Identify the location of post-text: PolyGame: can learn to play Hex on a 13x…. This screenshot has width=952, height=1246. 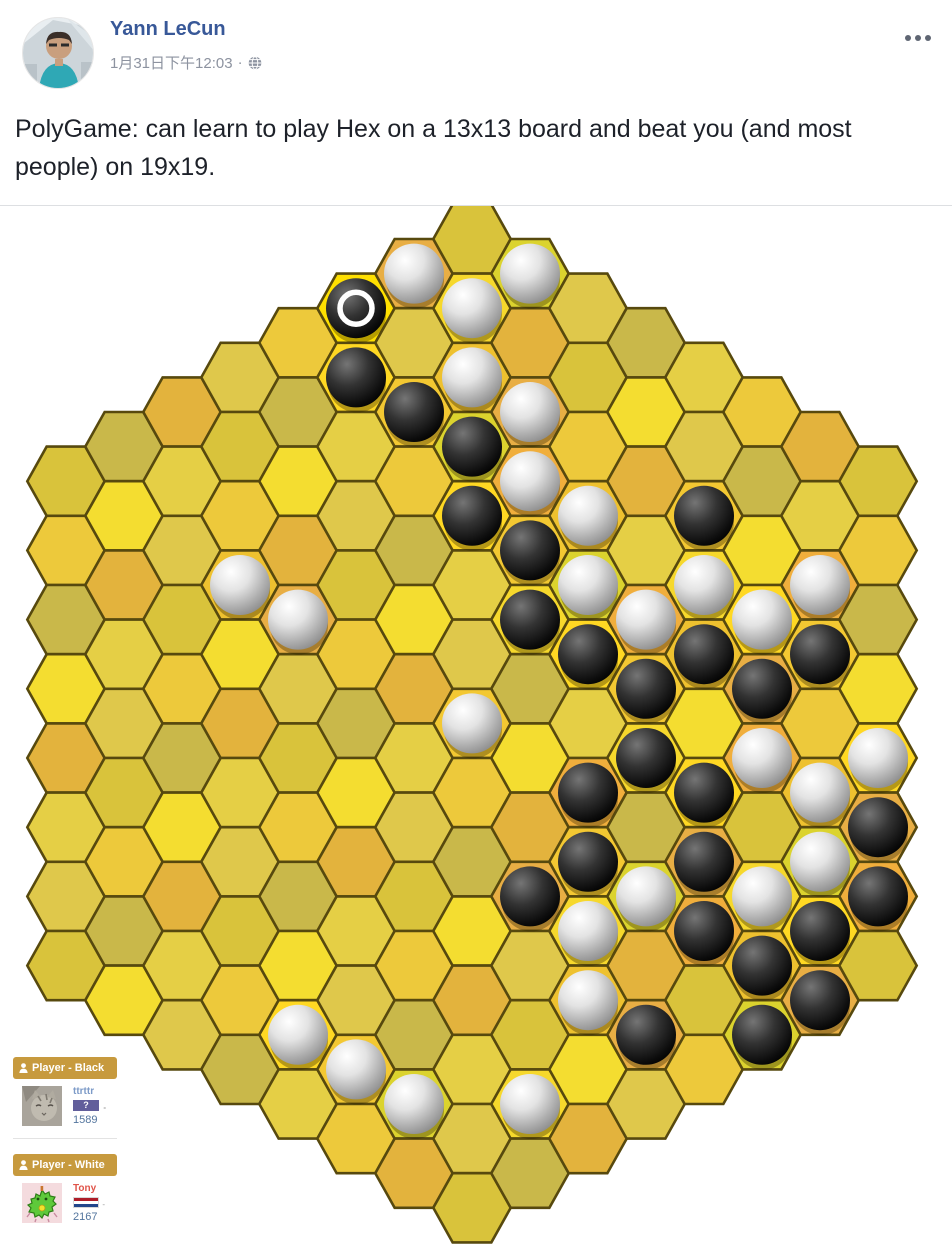
(433, 148).